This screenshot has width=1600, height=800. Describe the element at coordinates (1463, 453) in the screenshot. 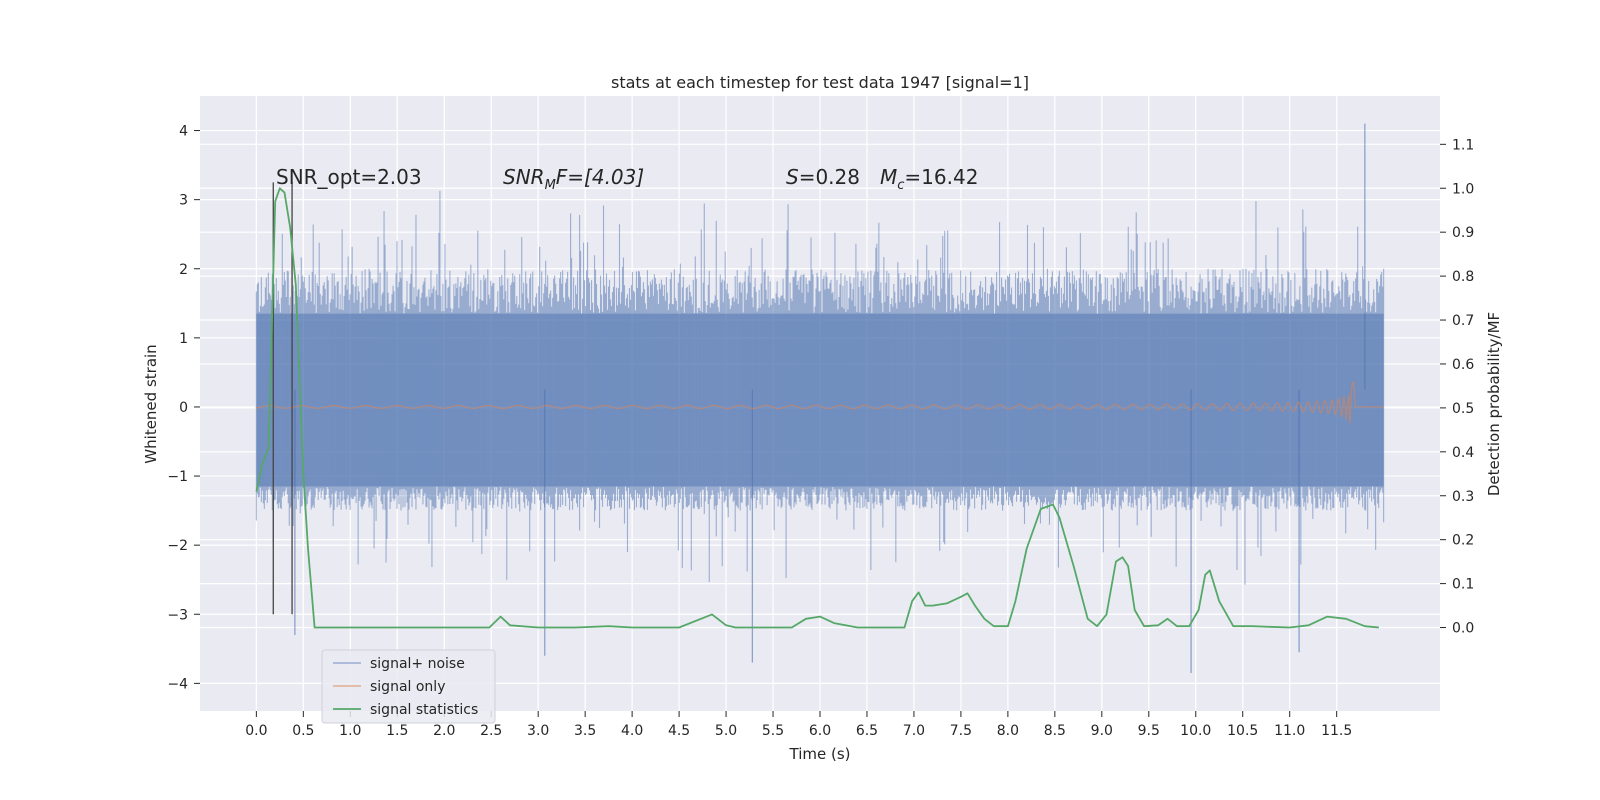

I see `y-right-tick-label: 0.4` at that location.